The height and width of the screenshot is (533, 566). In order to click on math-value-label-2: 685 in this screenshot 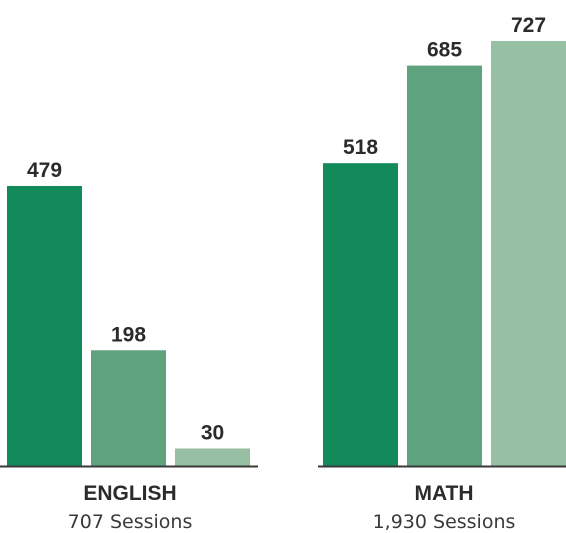, I will do `click(444, 50)`.